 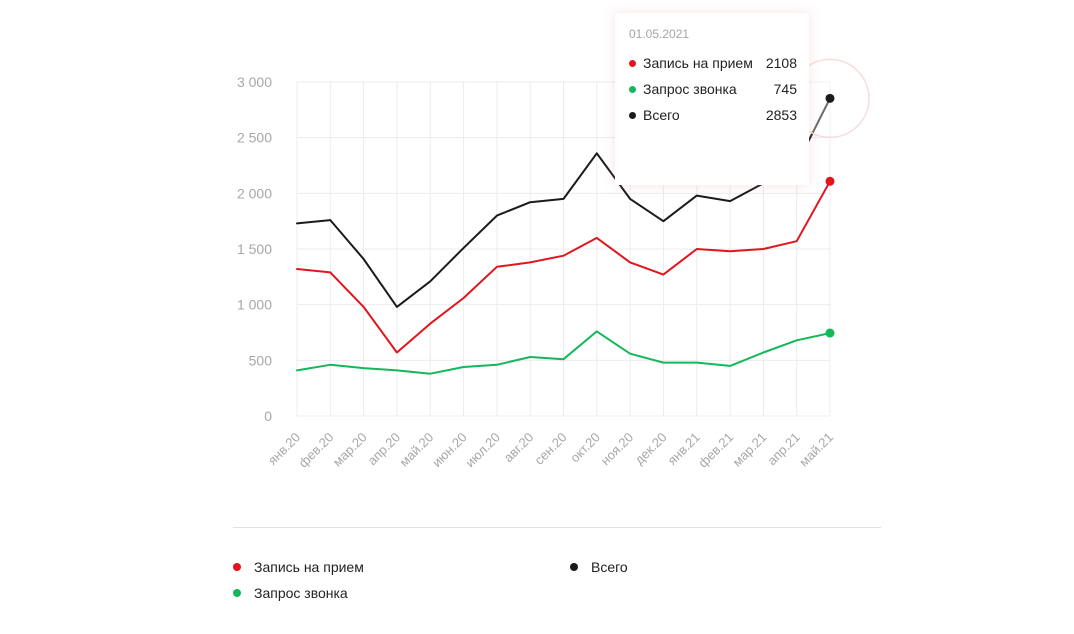 I want to click on tooltip-dot-total, so click(x=632, y=115).